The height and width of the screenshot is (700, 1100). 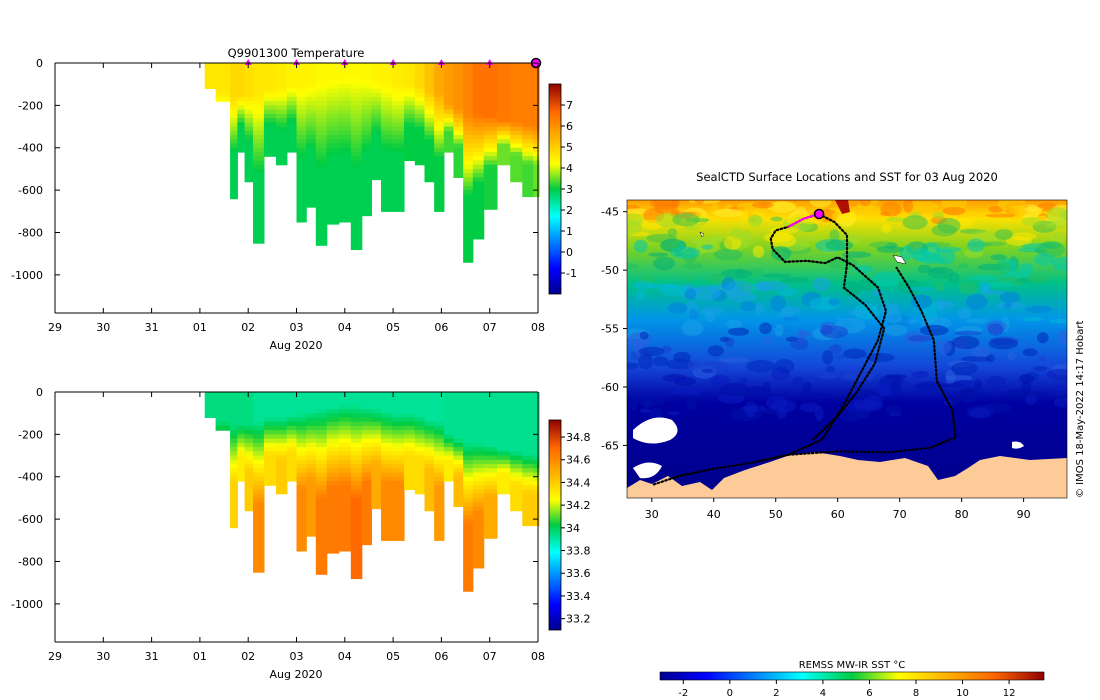 What do you see at coordinates (683, 693) in the screenshot?
I see `sst-tick-label: -2` at bounding box center [683, 693].